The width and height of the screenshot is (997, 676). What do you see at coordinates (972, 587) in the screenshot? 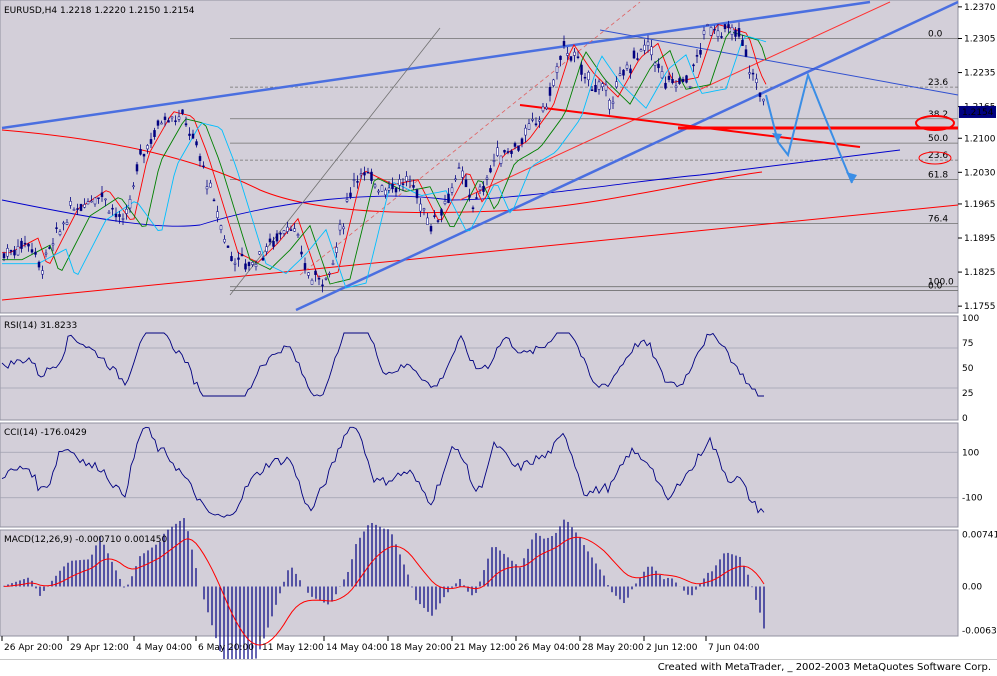
I see `macd-tick-label-1: 0.00` at bounding box center [972, 587].